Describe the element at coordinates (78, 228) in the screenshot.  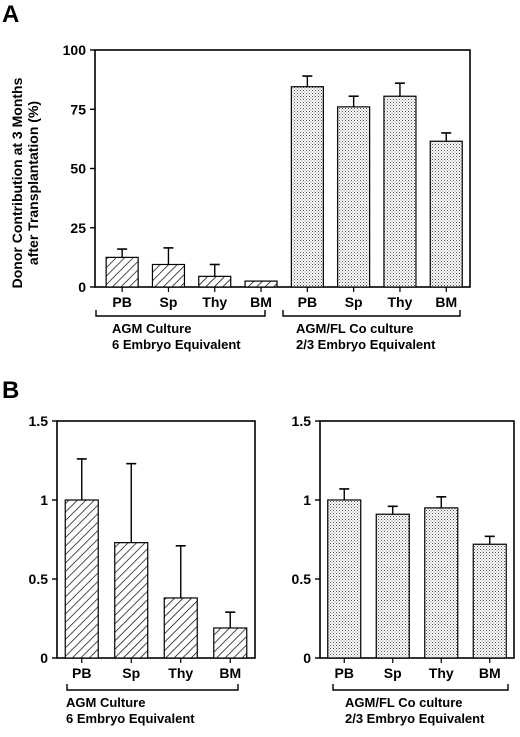
I see `y-tick-label: 25` at that location.